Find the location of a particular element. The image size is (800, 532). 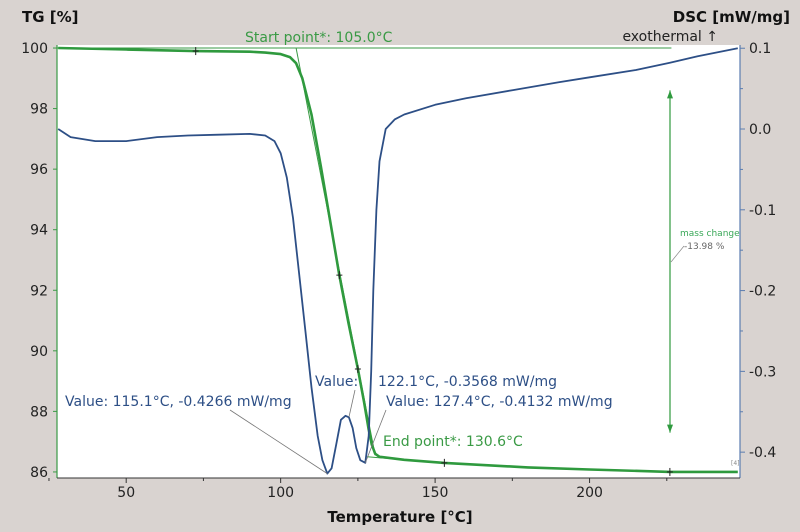

arrow-head-down-icon is located at coordinates (670, 428).